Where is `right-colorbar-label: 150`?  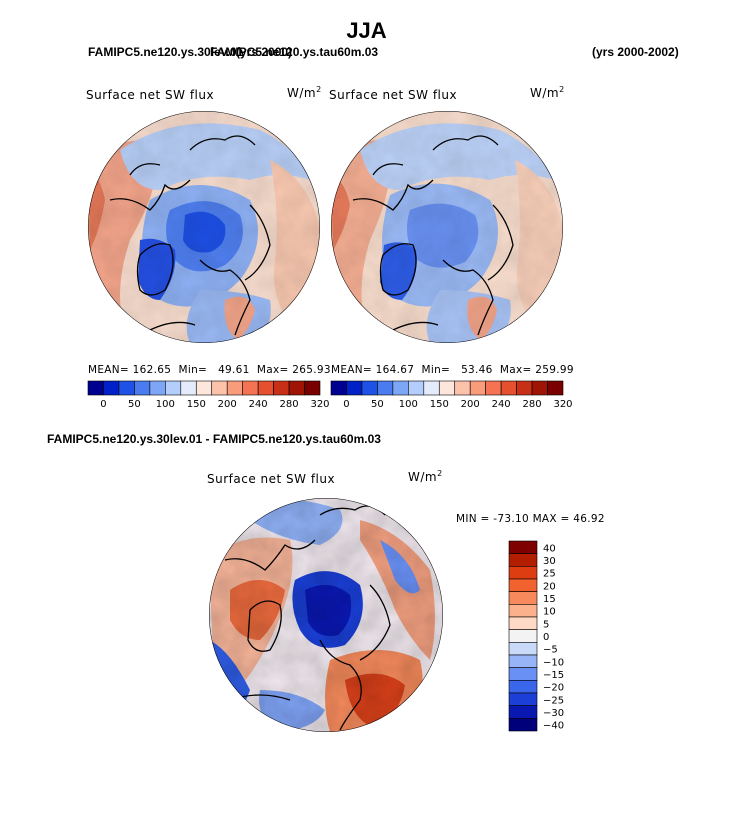 right-colorbar-label: 150 is located at coordinates (439, 404).